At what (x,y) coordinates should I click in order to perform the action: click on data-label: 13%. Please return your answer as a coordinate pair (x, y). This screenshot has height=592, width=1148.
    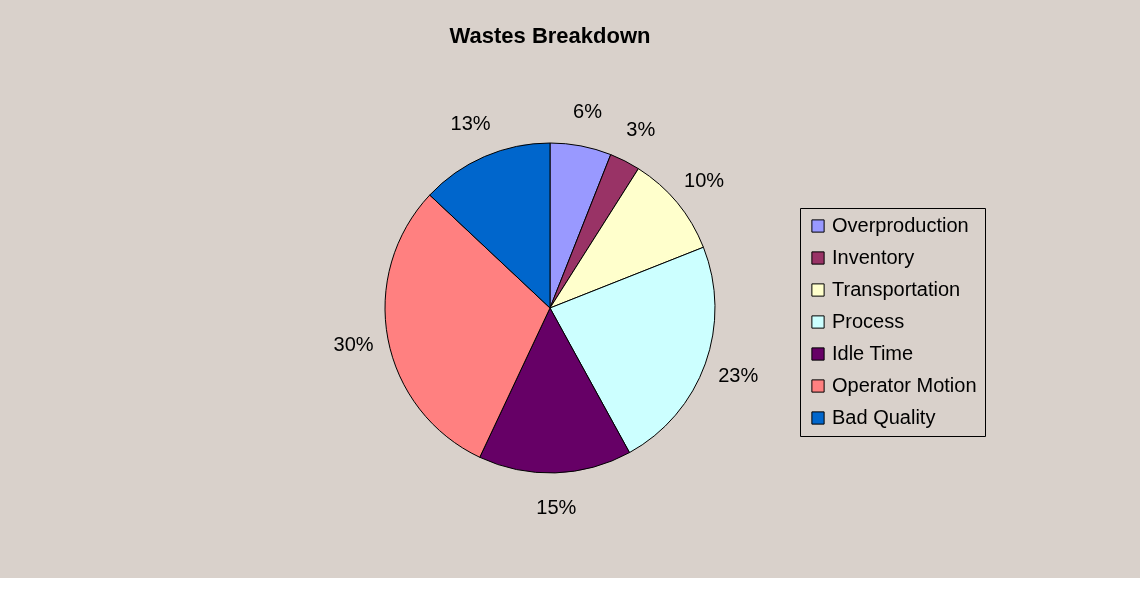
    Looking at the image, I should click on (470, 123).